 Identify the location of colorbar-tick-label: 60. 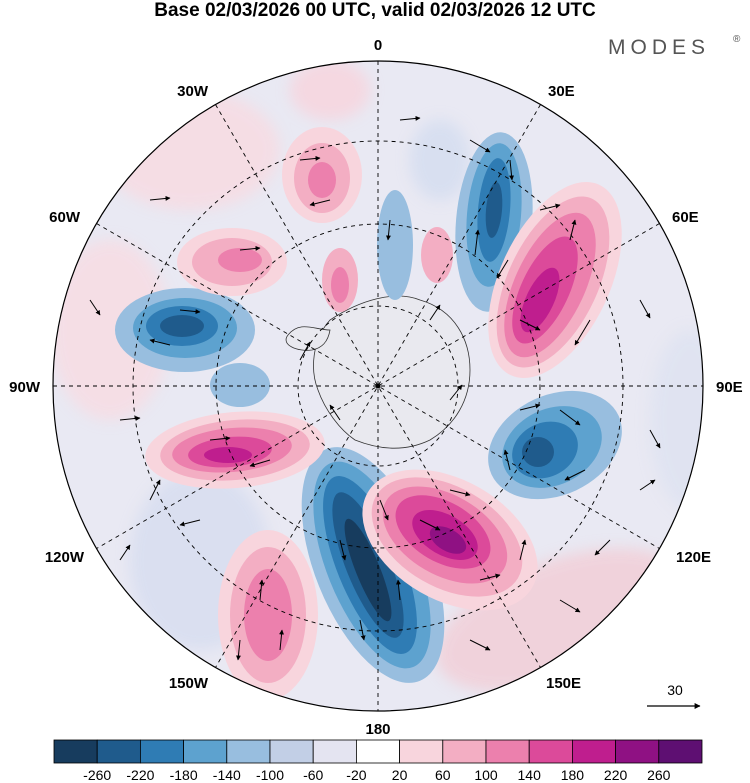
(443, 775).